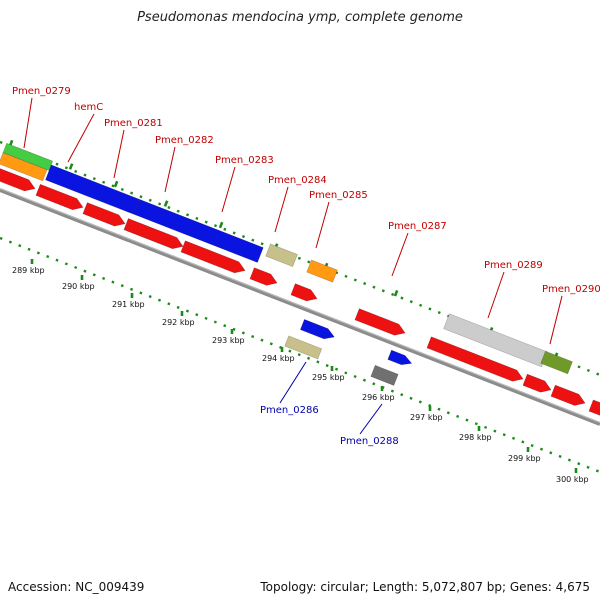  I want to click on gene-label-text: Pmen_0286, so click(289, 410).